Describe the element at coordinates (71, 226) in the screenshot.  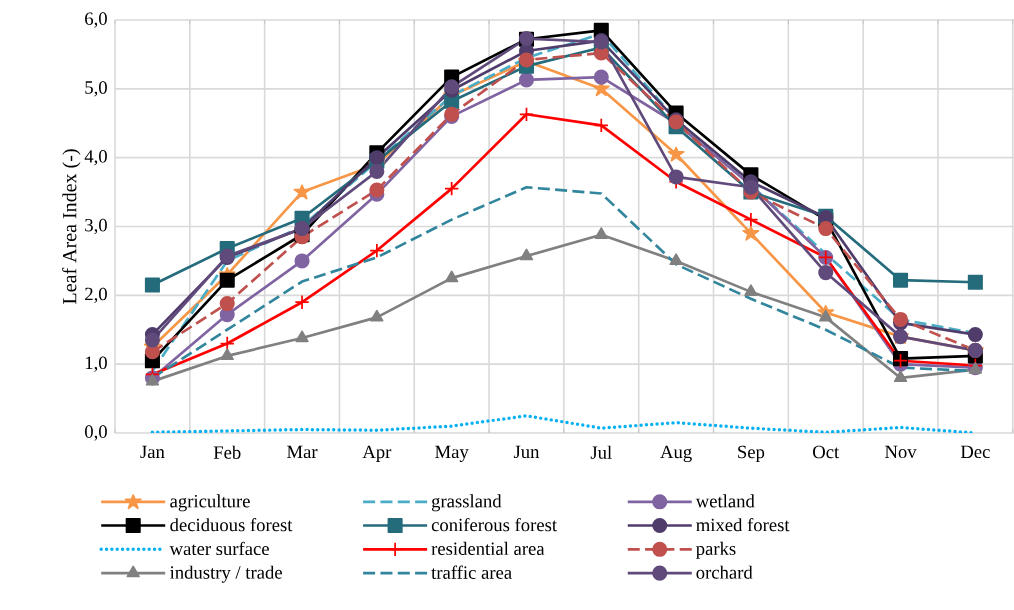
I see `y-axis-title: Leaf Area Index (-)` at that location.